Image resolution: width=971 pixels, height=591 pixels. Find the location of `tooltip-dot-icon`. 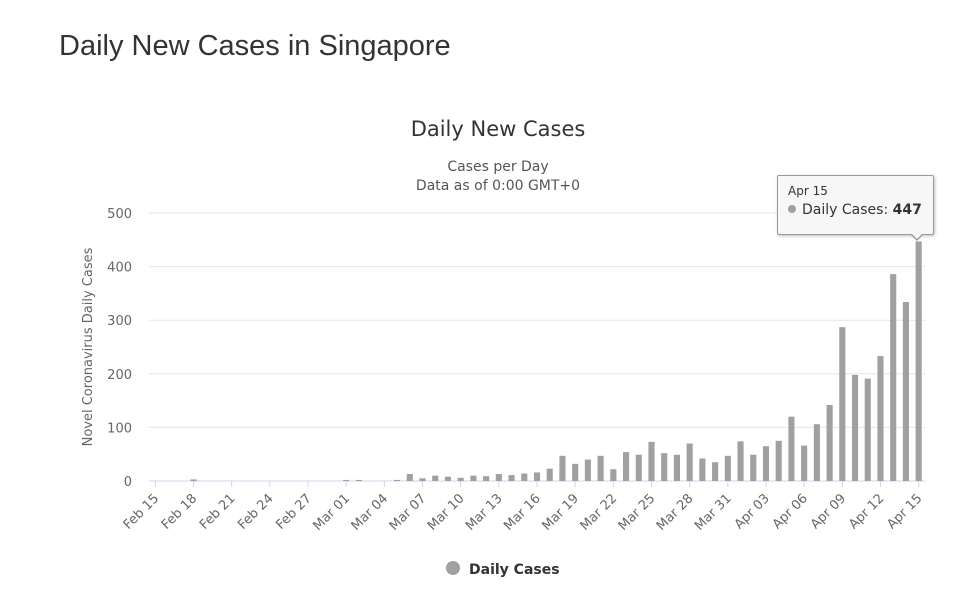

tooltip-dot-icon is located at coordinates (792, 209).